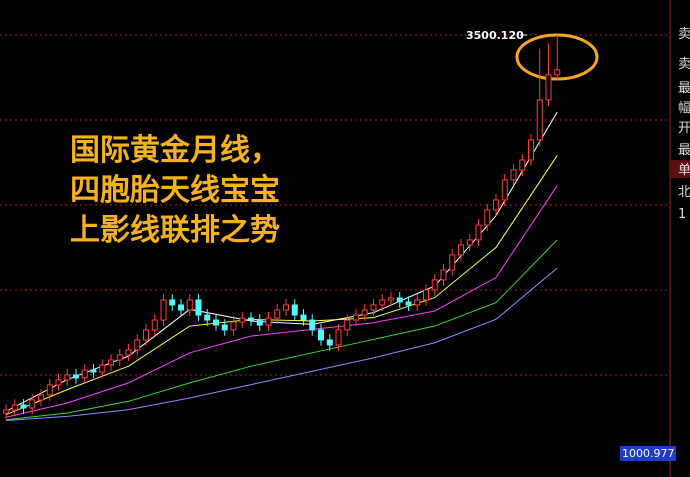  Describe the element at coordinates (175, 230) in the screenshot. I see `annotation: 上影线联排之势` at that location.